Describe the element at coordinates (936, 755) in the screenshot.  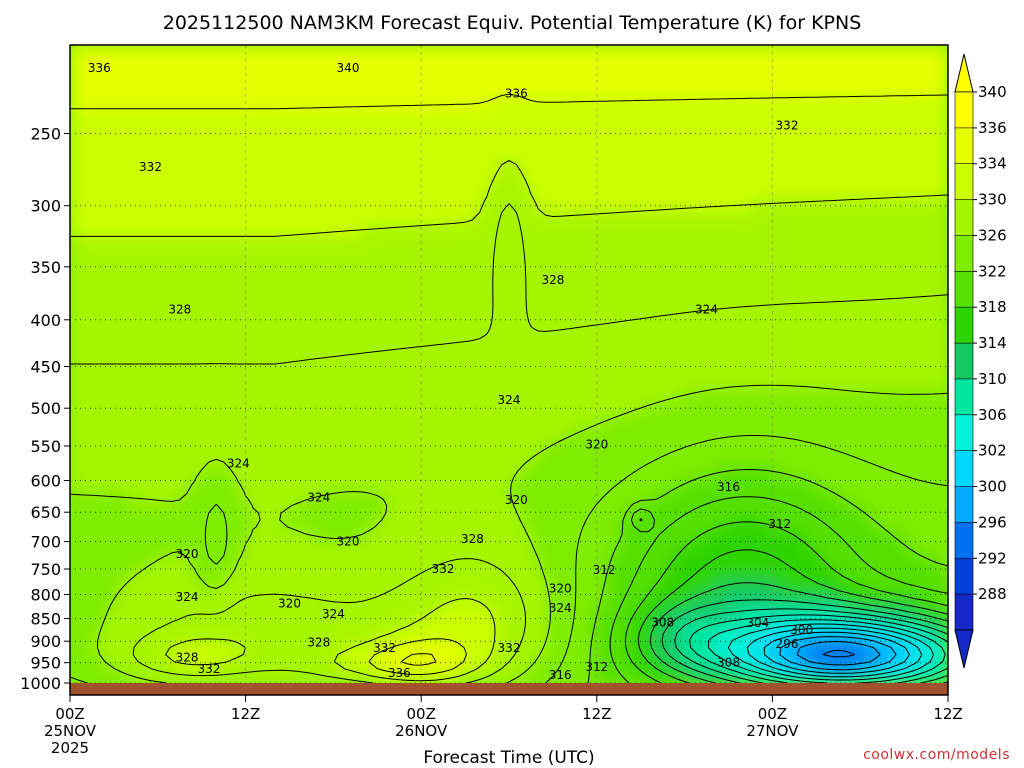
I see `credit-text: coolwx.com/models` at that location.